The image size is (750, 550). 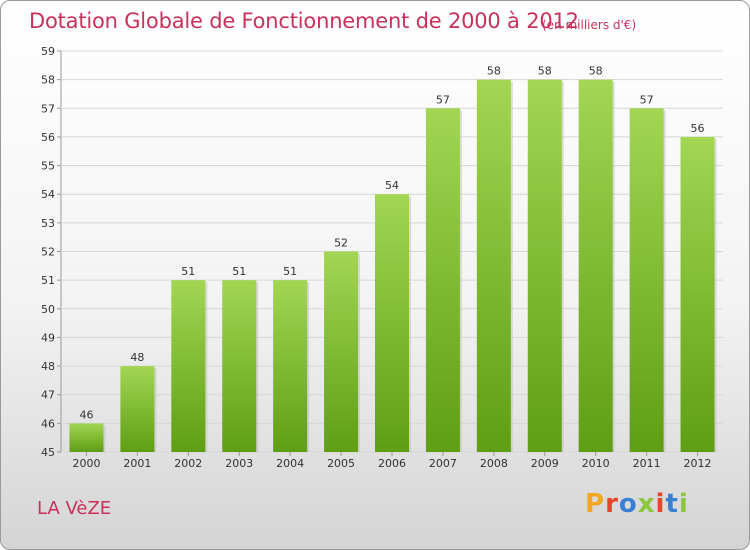 I want to click on bar-2006, so click(x=392, y=323).